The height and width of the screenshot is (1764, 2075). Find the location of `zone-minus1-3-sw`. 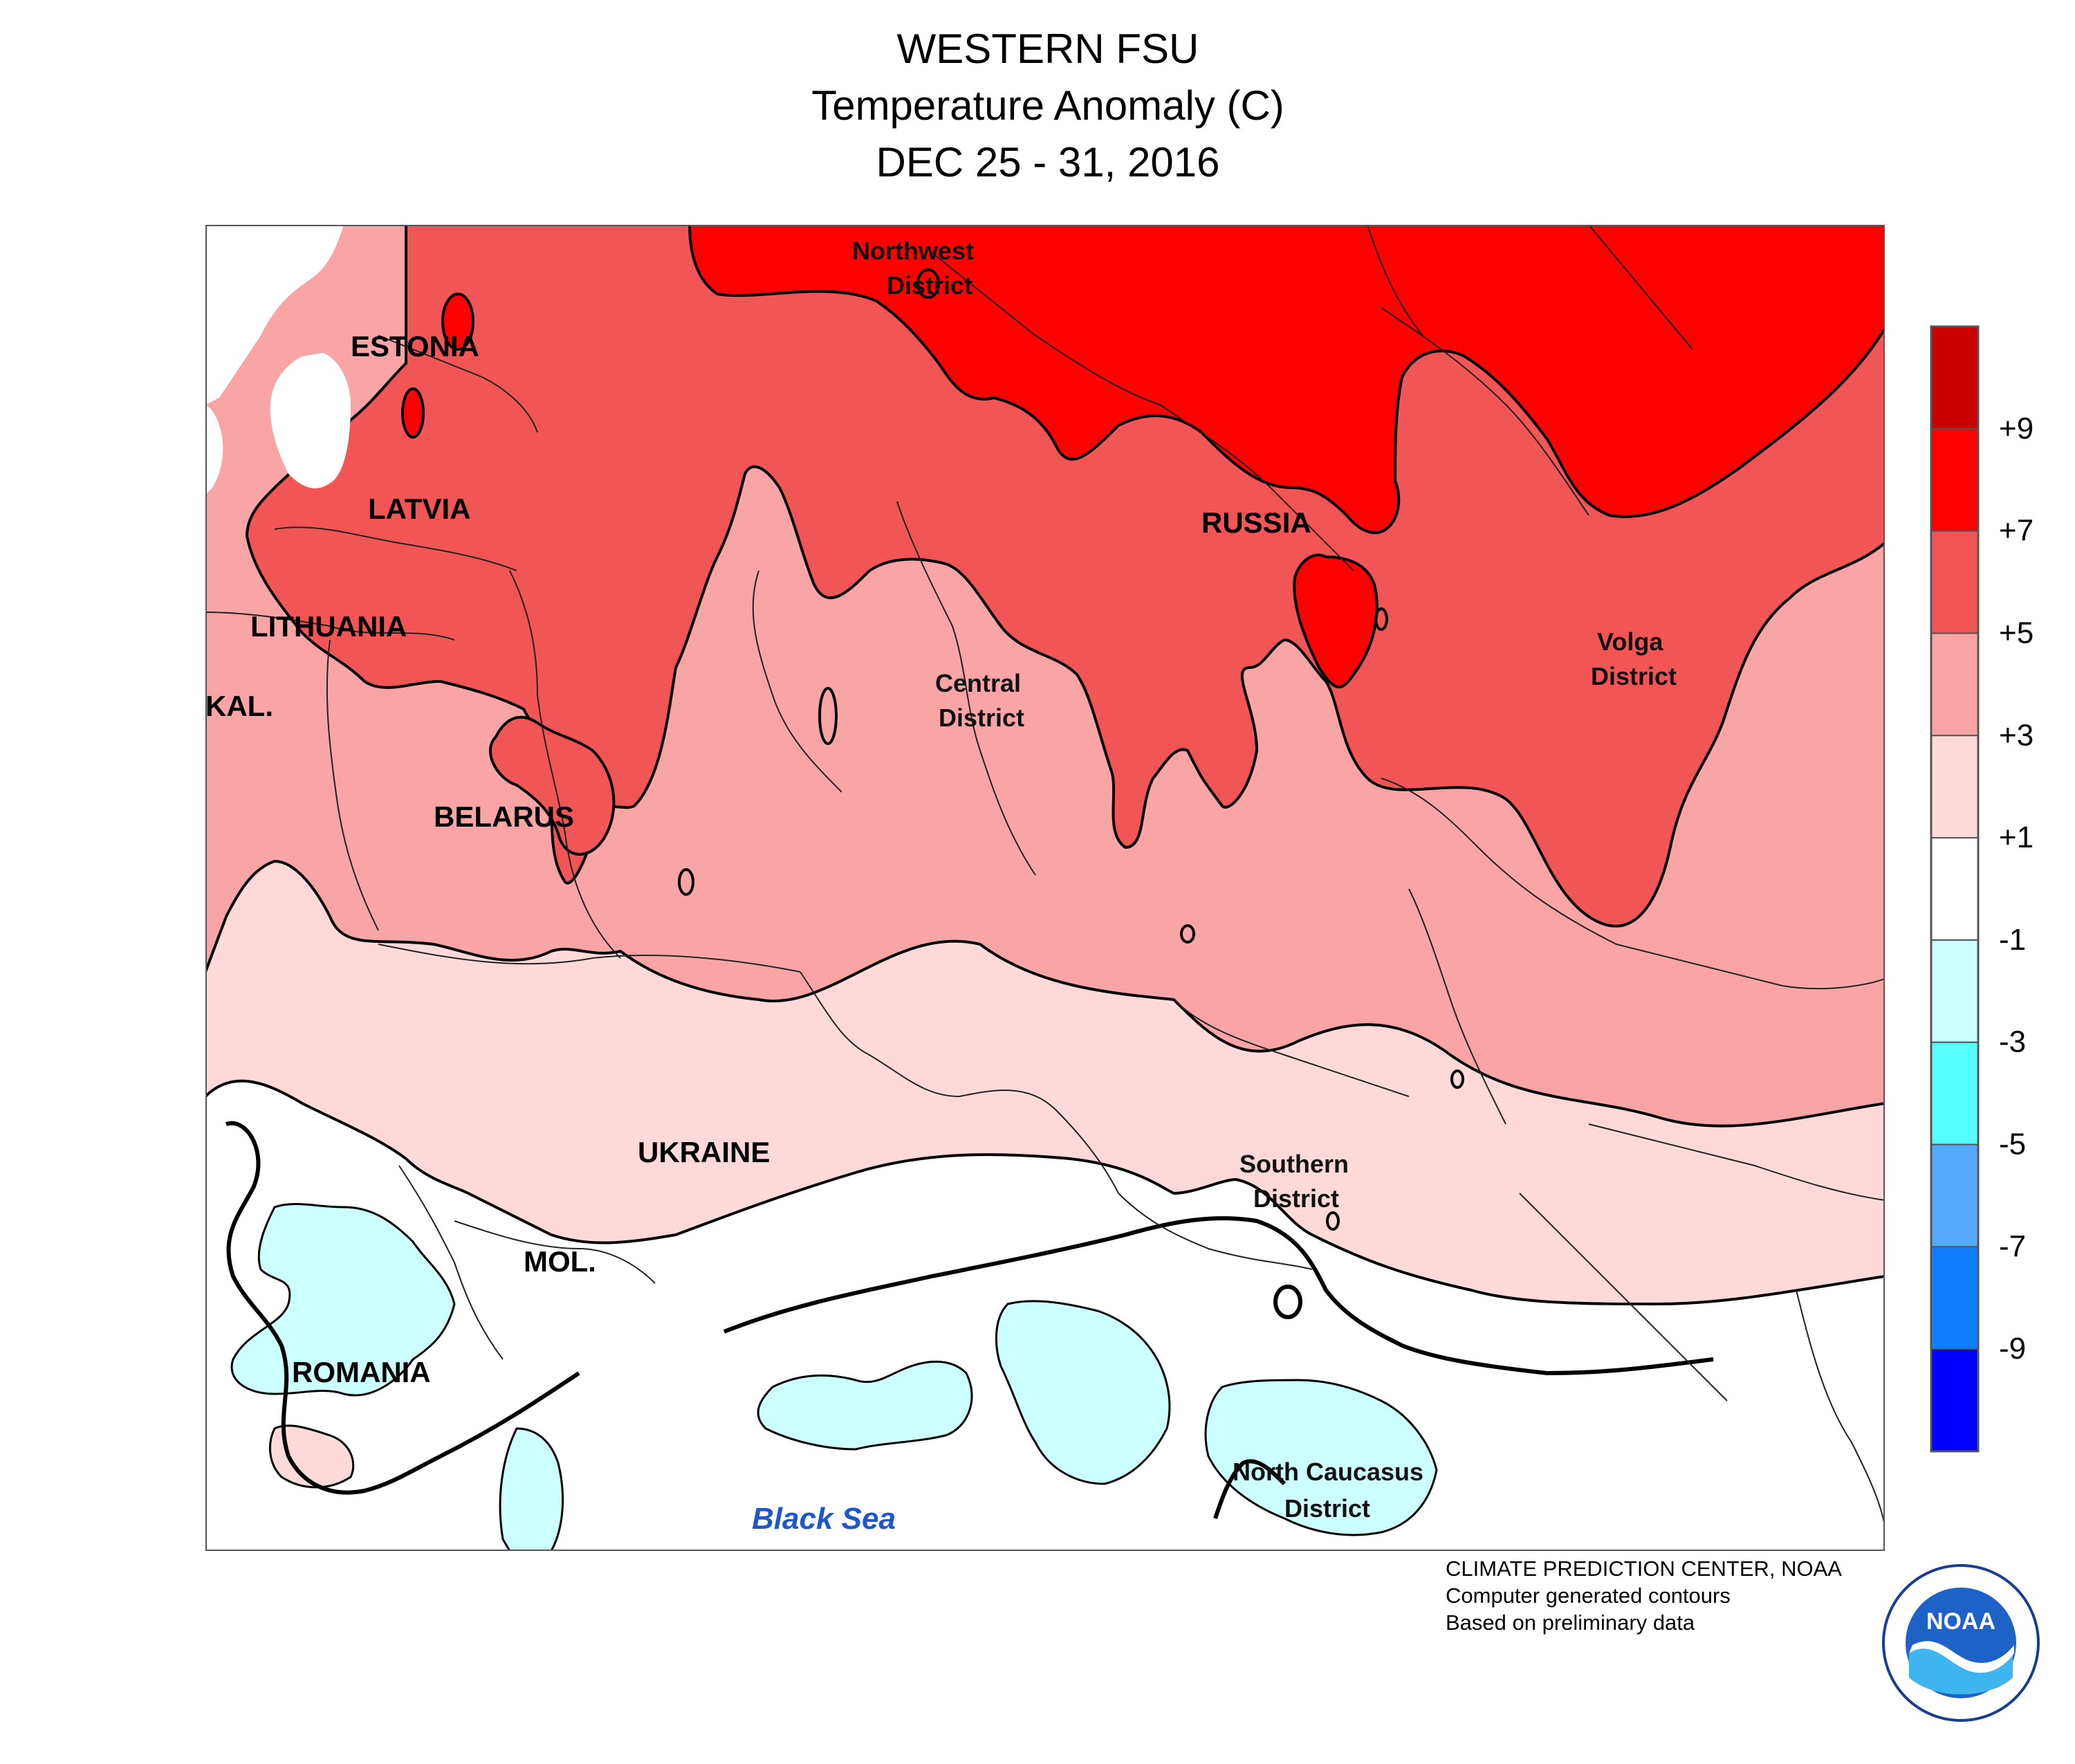

zone-minus1-3-sw is located at coordinates (531, 1489).